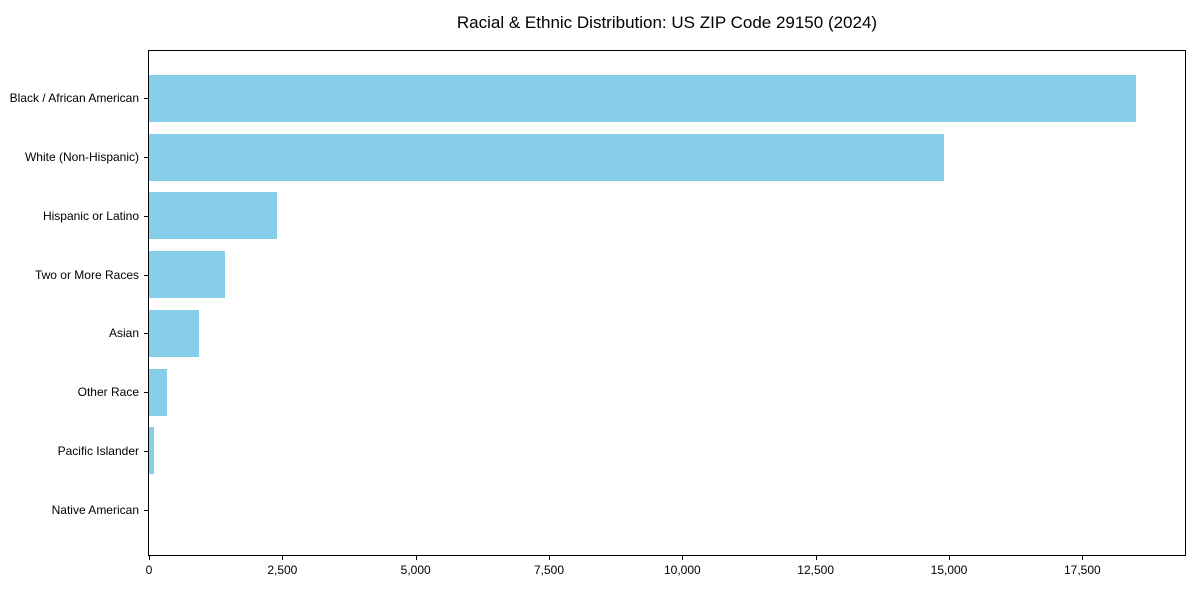  I want to click on y-tick-label: Other Race, so click(108, 392).